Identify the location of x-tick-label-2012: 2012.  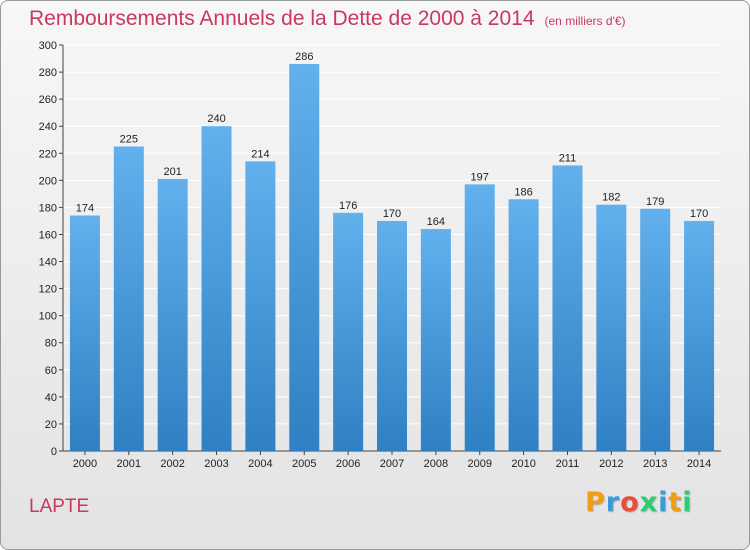
(611, 464).